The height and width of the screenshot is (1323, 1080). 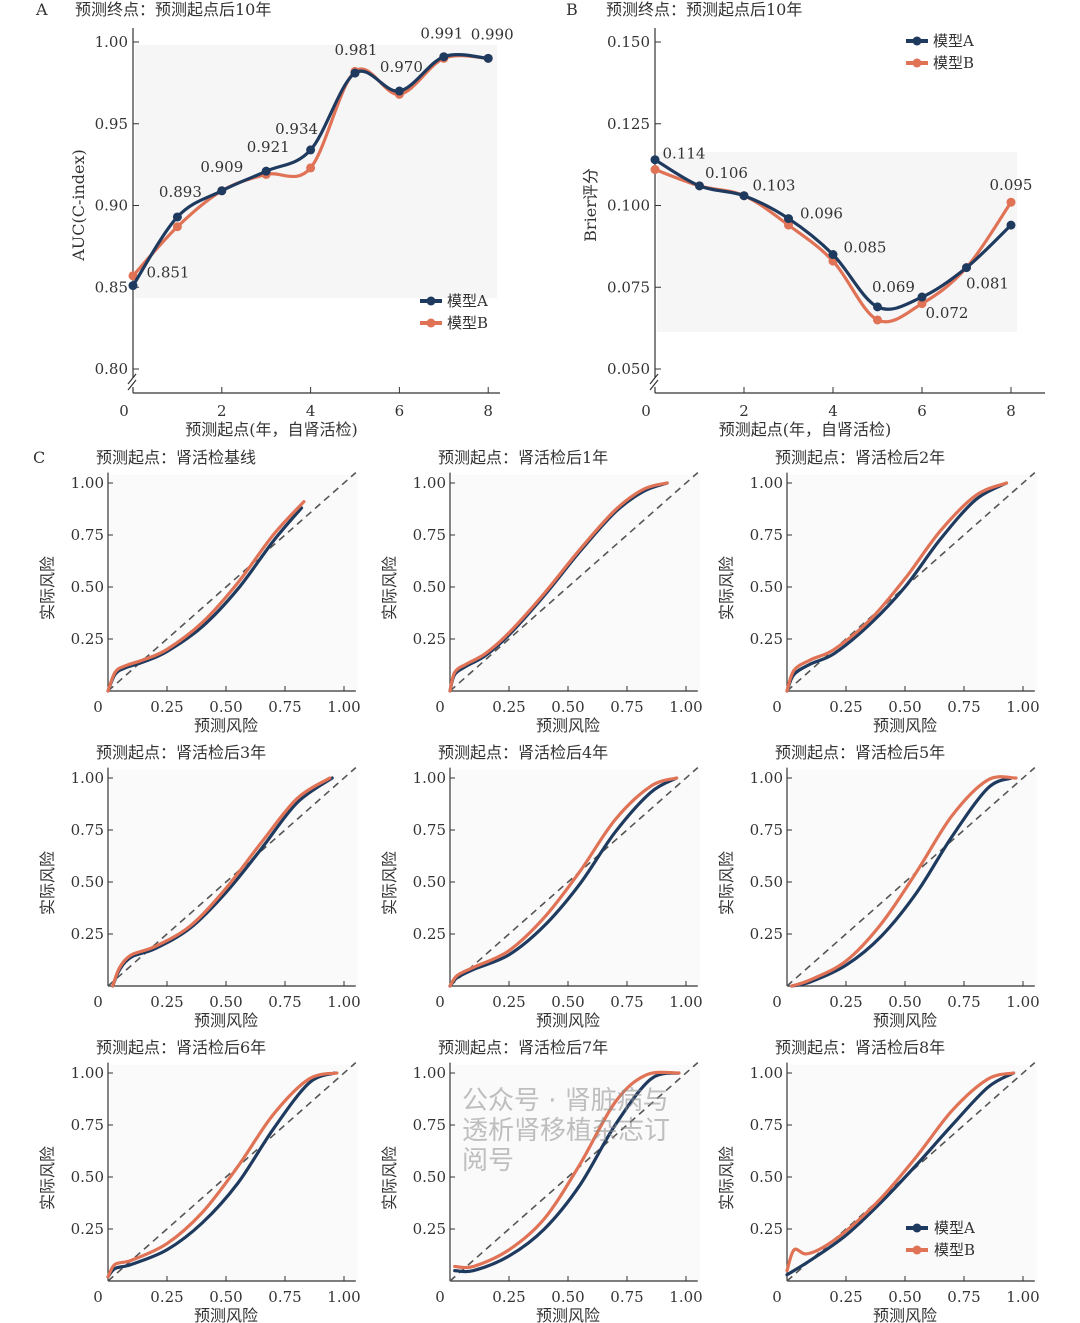 What do you see at coordinates (311, 411) in the screenshot?
I see `x-tick-label: 4` at bounding box center [311, 411].